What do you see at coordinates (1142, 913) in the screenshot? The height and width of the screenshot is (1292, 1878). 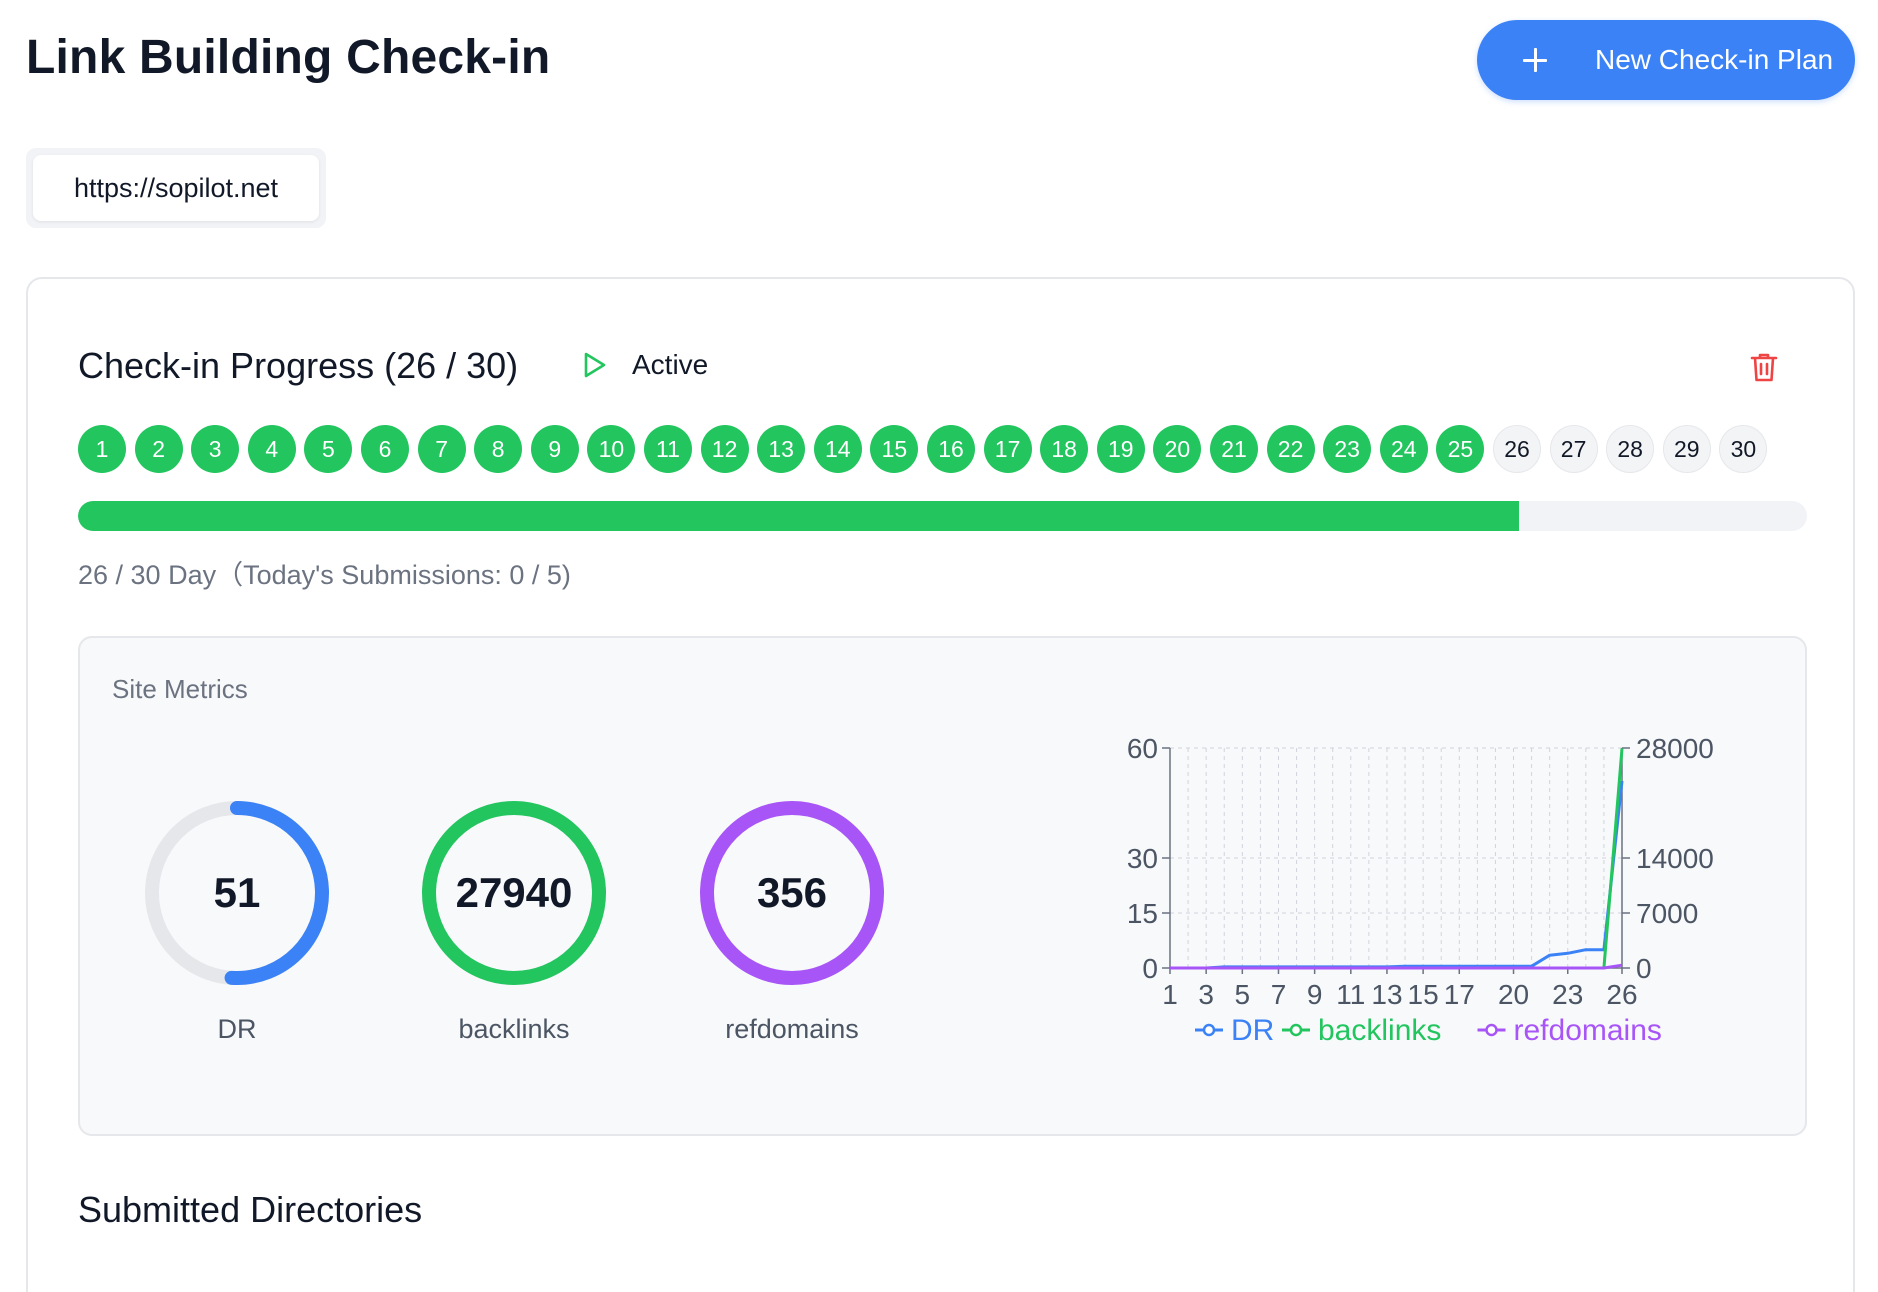 I see `y-left-tick-label: 15` at bounding box center [1142, 913].